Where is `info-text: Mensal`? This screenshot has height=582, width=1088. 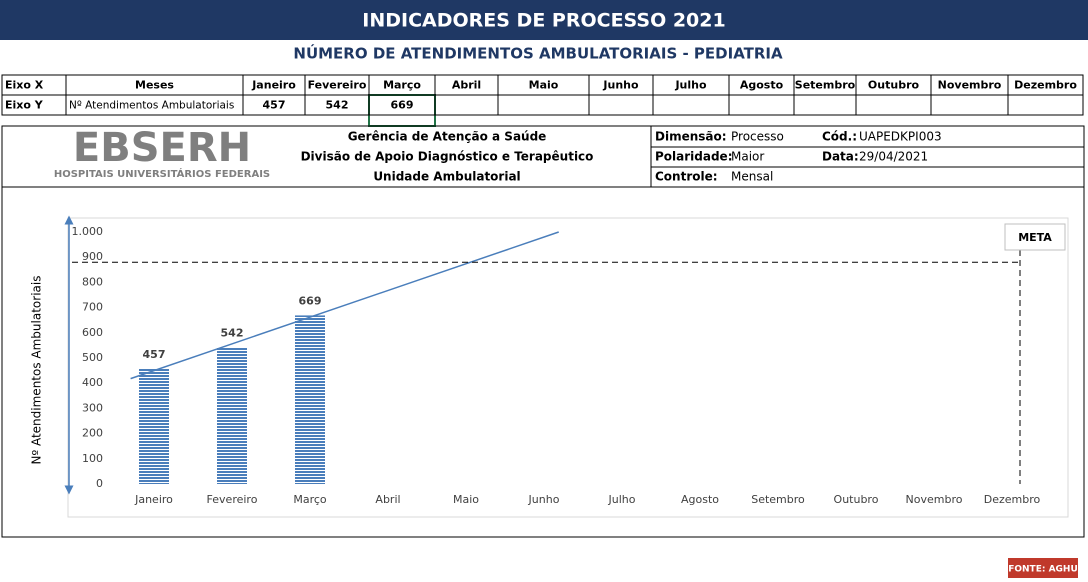
info-text: Mensal is located at coordinates (752, 177).